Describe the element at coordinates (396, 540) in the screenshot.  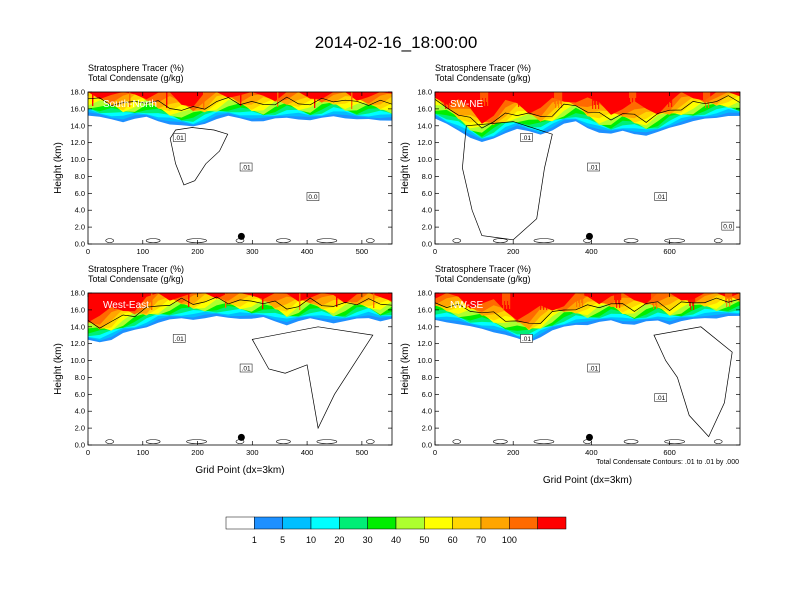
I see `colorbar-label: 40` at that location.